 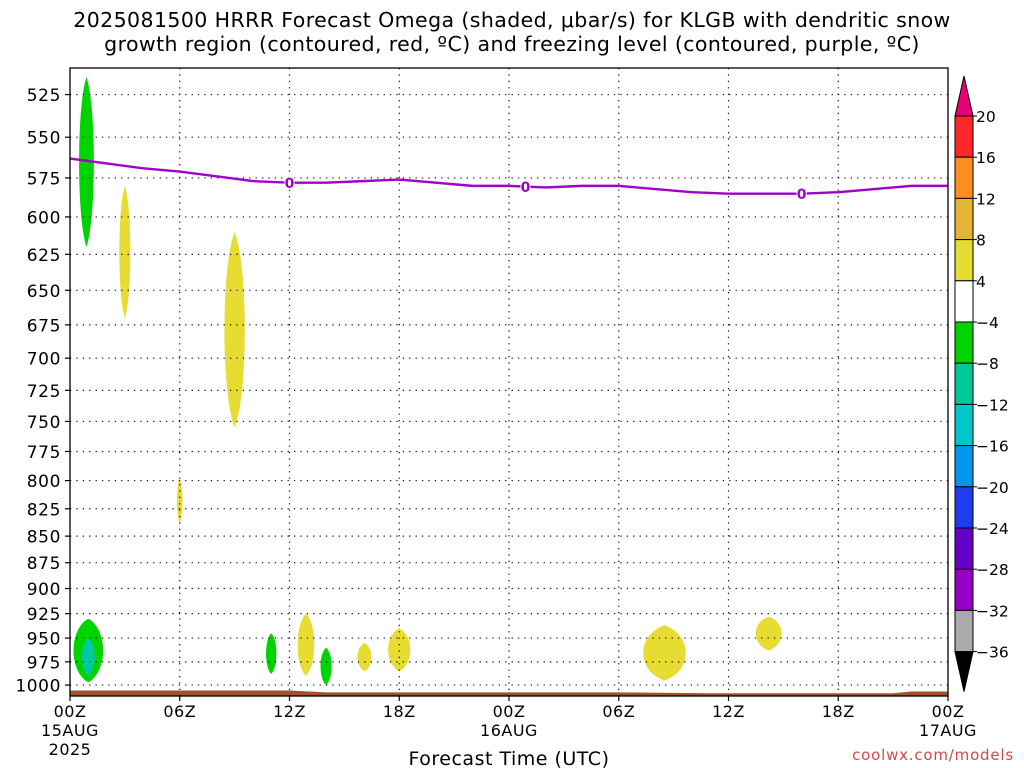 I want to click on y-tick-label: 700, so click(x=44, y=360).